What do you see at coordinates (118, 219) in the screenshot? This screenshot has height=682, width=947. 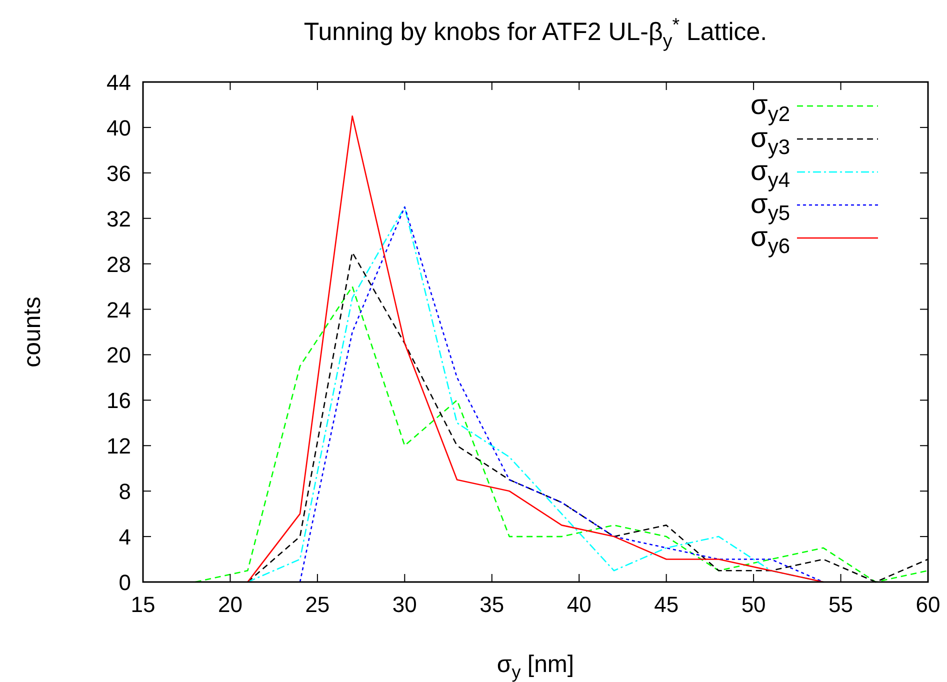 I see `y-tick-label: 32` at bounding box center [118, 219].